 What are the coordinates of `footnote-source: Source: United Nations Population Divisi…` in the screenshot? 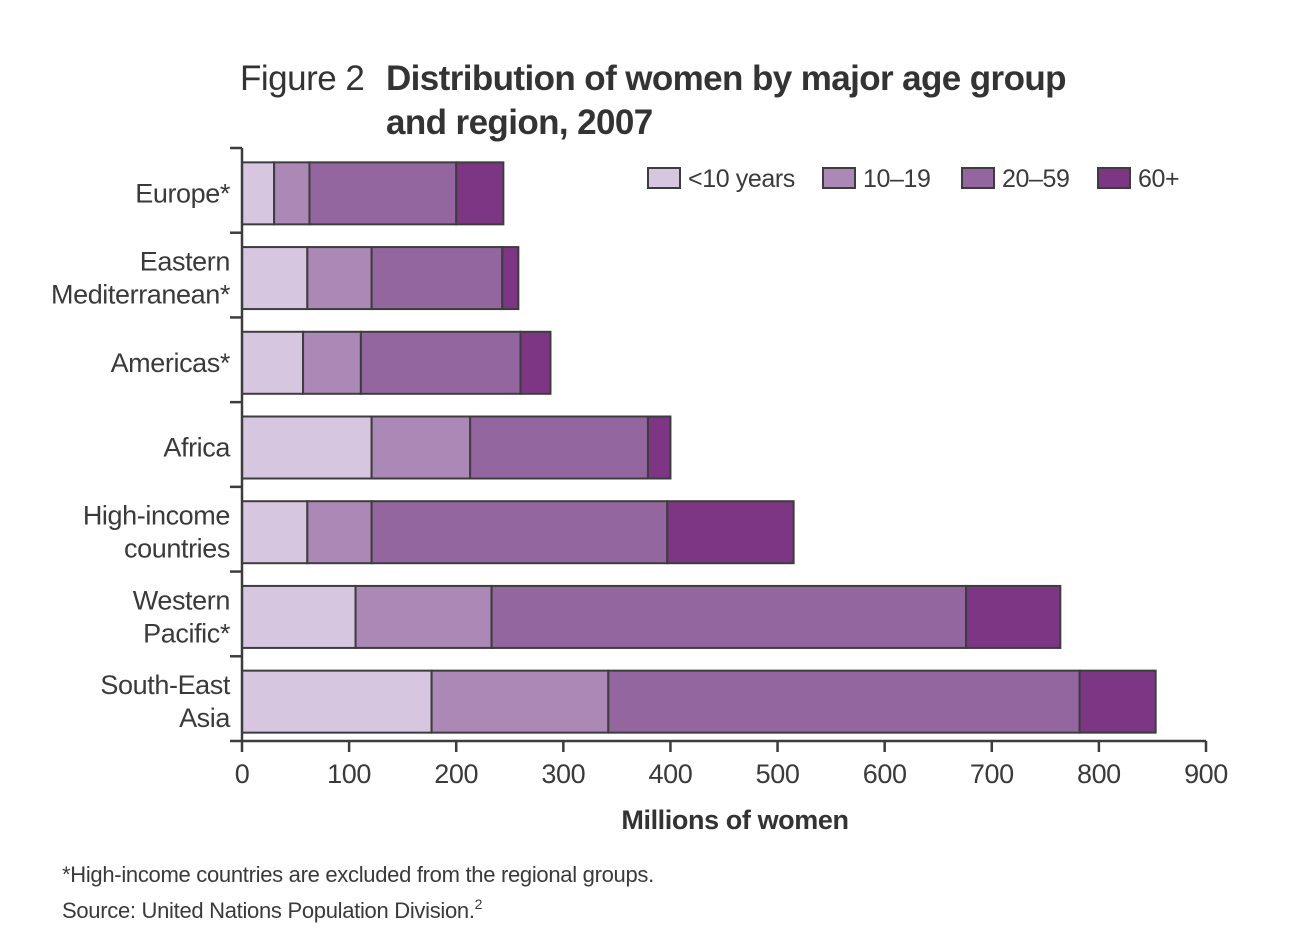 It's located at (272, 910).